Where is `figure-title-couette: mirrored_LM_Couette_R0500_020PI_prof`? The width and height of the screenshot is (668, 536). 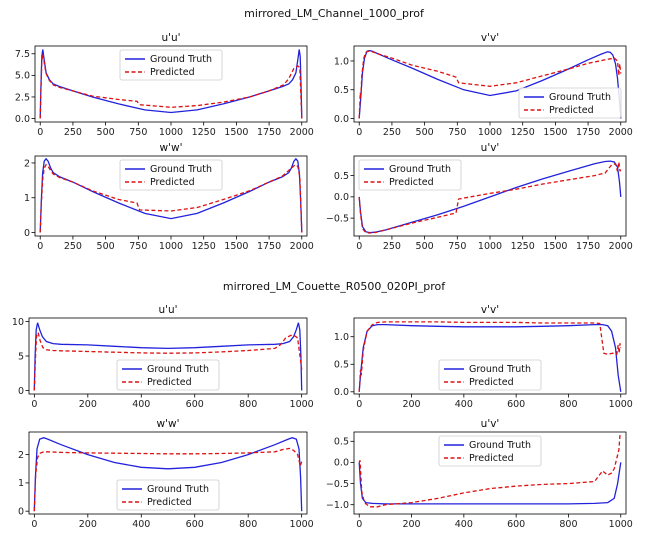
figure-title-couette: mirrored_LM_Couette_R0500_020PI_prof is located at coordinates (334, 286).